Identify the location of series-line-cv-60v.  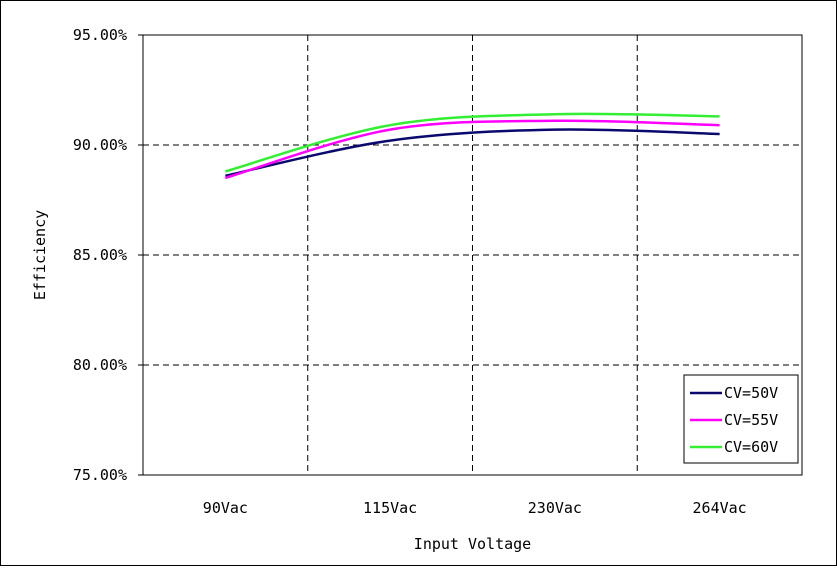
(472, 142).